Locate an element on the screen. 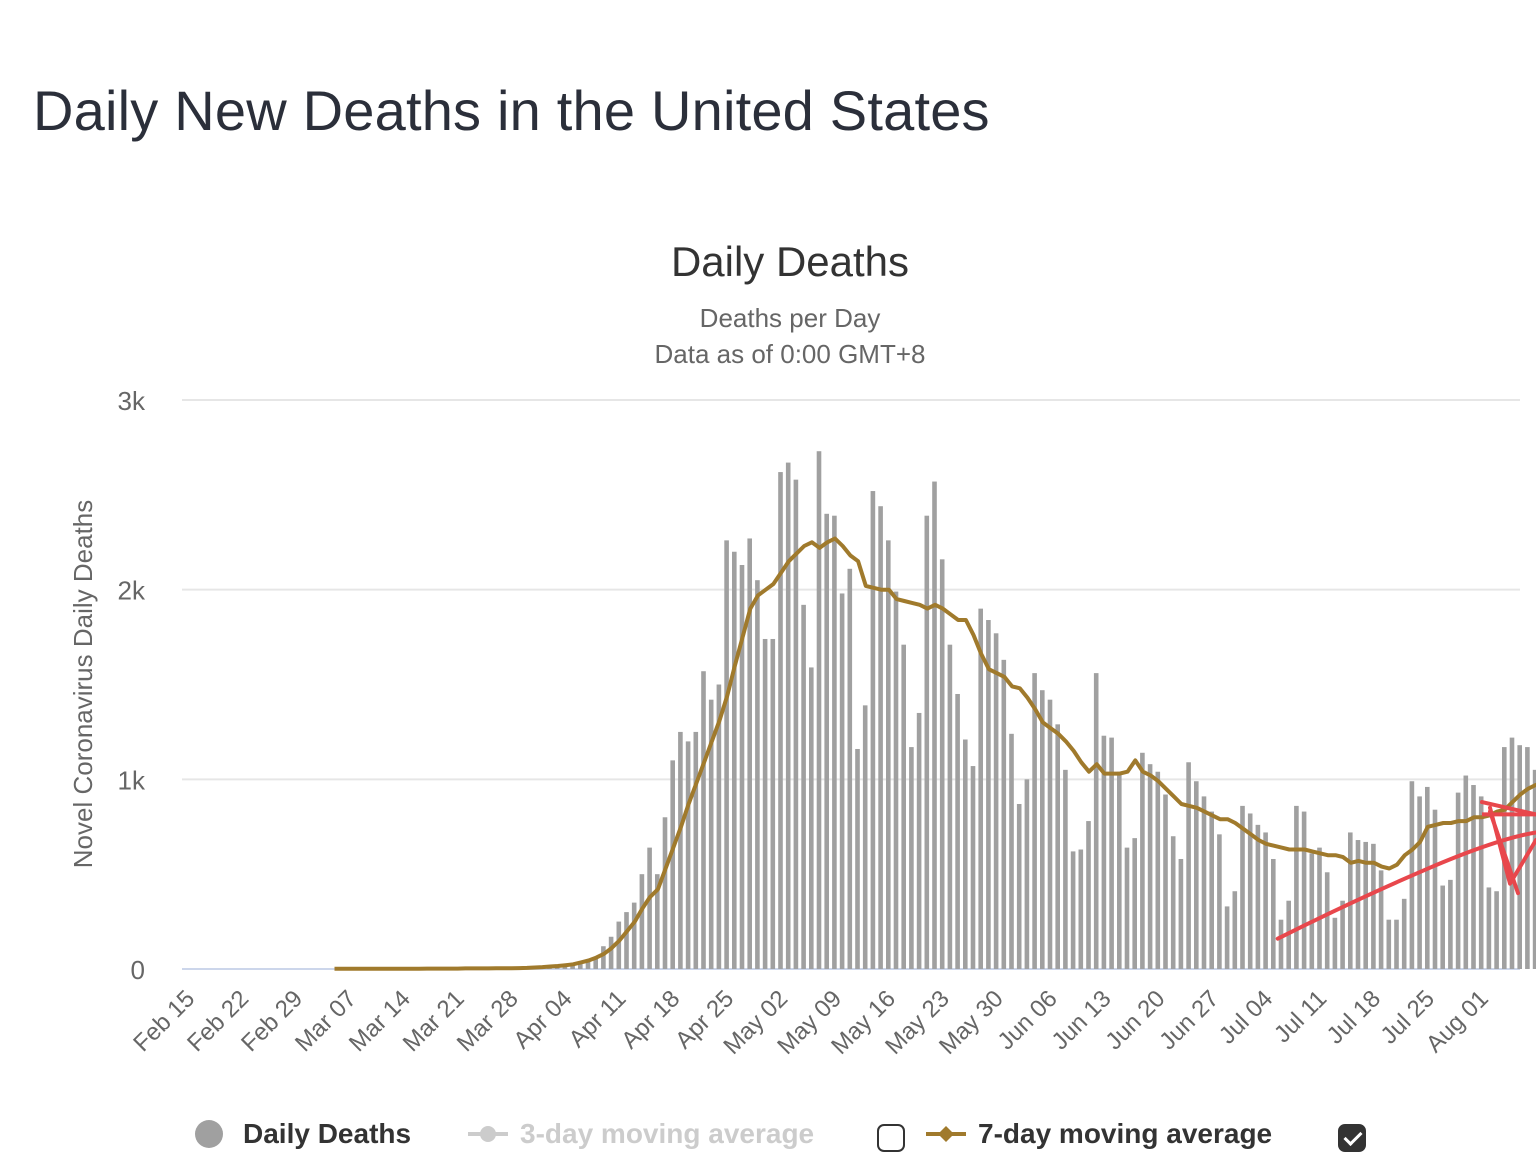  legend-item-daily-deaths: Daily Deaths is located at coordinates (303, 1134).